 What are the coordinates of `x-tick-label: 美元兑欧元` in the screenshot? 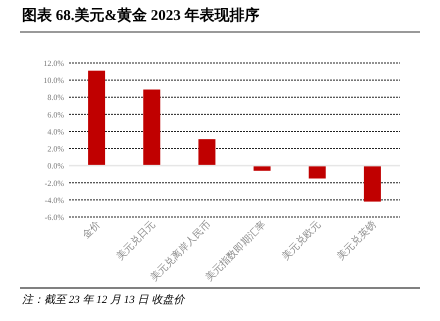 It's located at (302, 240).